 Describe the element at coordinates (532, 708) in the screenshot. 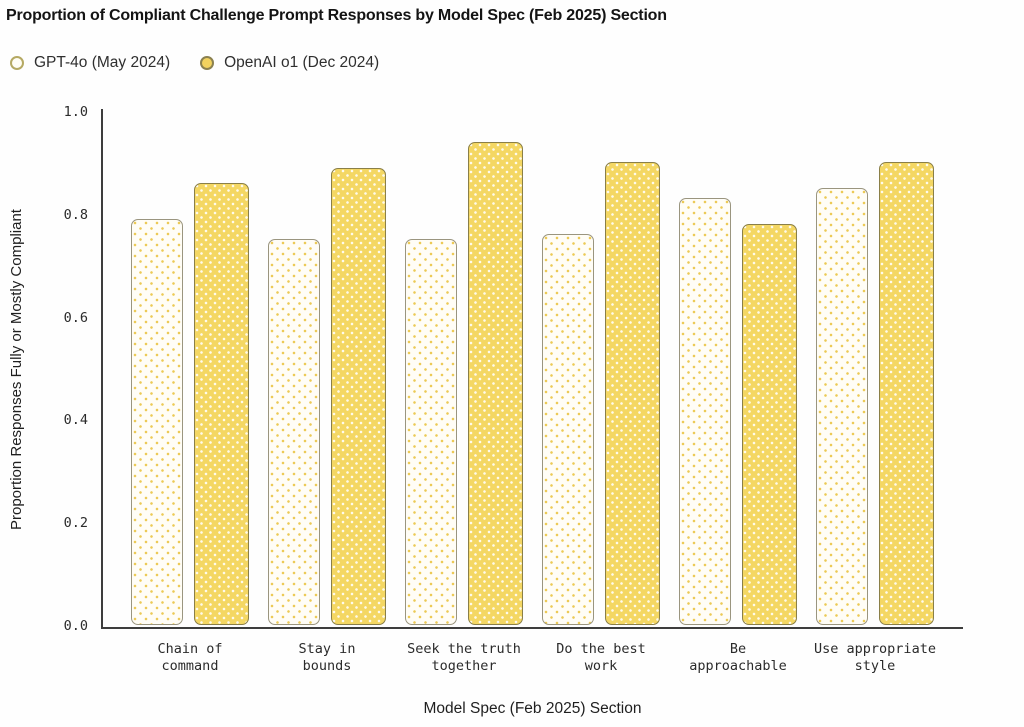

I see `x-axis-title: Model Spec (Feb 2025) Section` at that location.